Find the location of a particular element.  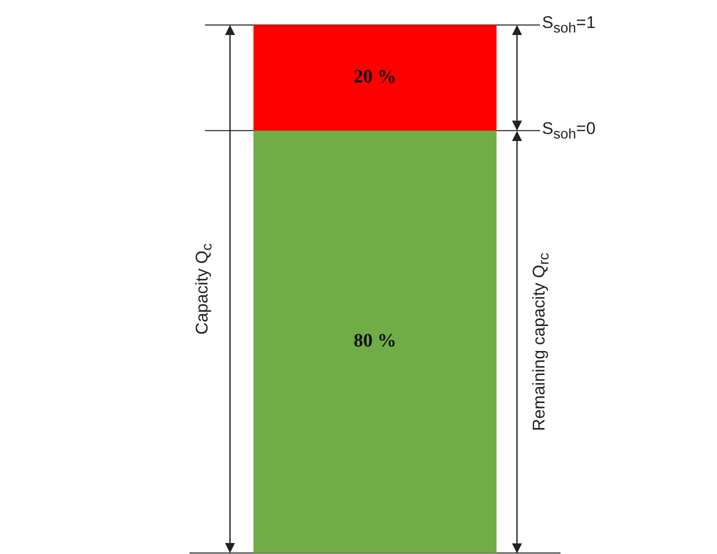

data-label: 20 % is located at coordinates (375, 77).